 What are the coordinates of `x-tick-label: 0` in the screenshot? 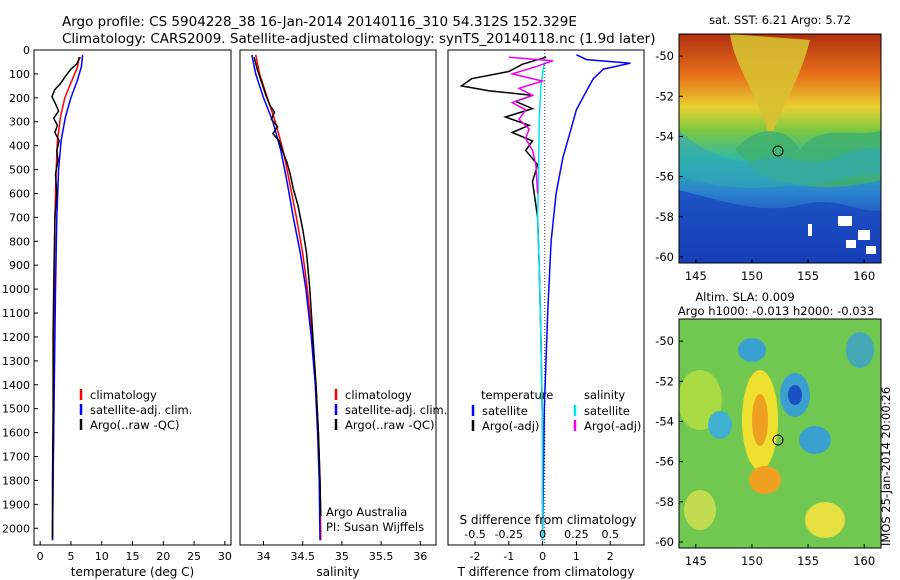 It's located at (40, 556).